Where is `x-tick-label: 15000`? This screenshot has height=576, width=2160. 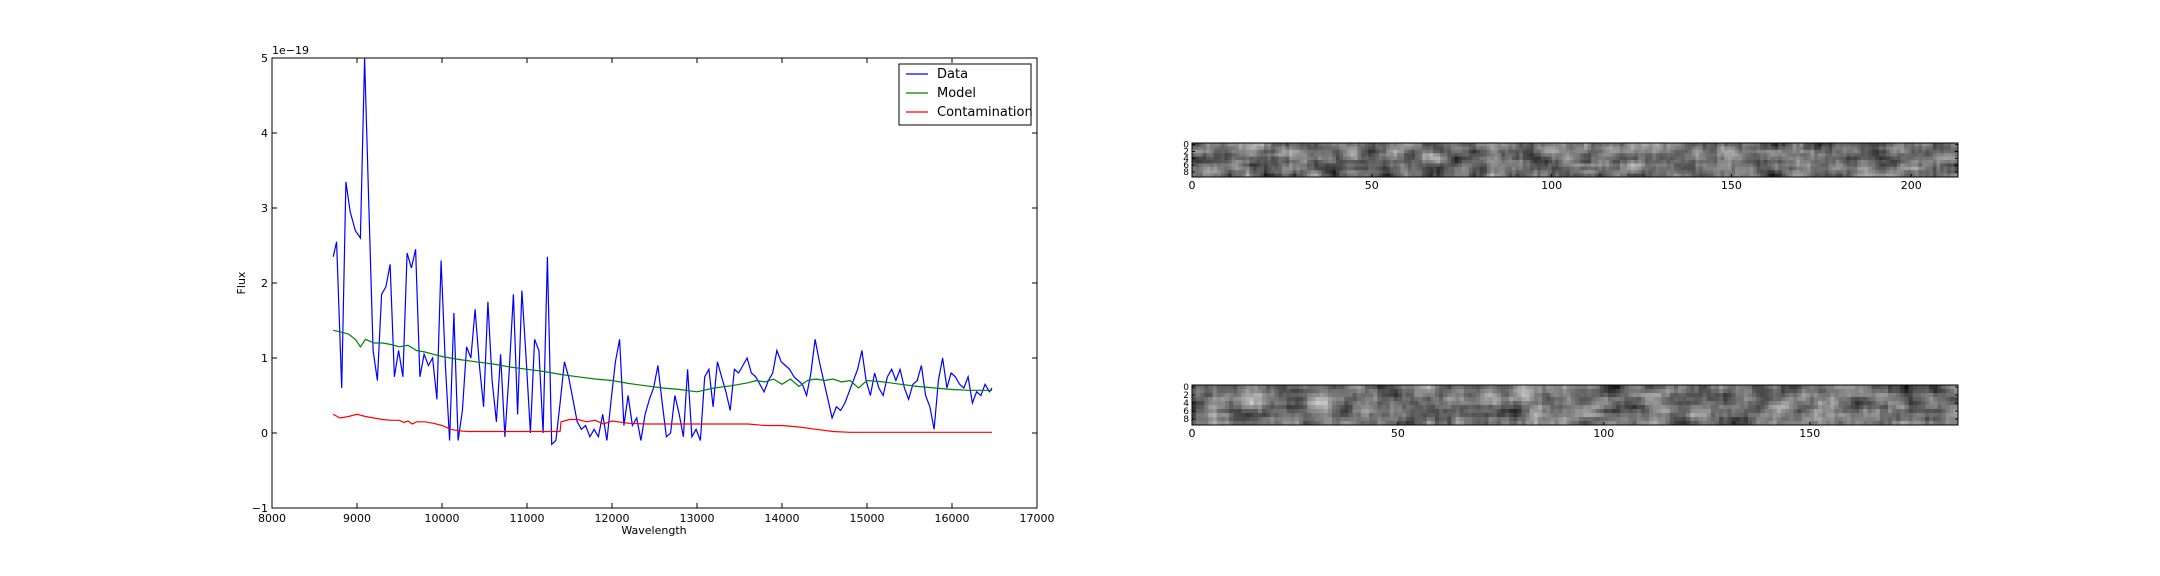
x-tick-label: 15000 is located at coordinates (867, 518).